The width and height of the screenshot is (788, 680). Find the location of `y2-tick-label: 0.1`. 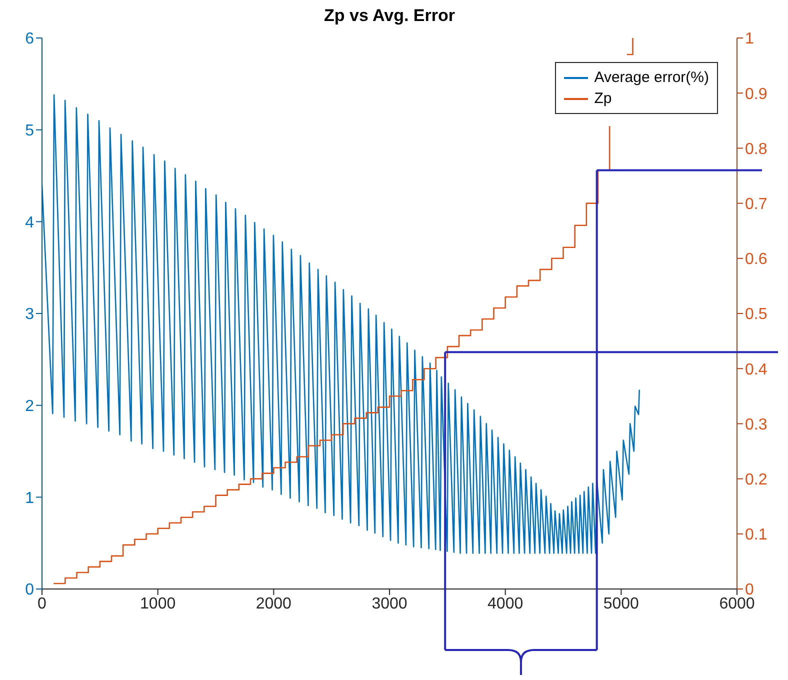

y2-tick-label: 0.1 is located at coordinates (756, 535).